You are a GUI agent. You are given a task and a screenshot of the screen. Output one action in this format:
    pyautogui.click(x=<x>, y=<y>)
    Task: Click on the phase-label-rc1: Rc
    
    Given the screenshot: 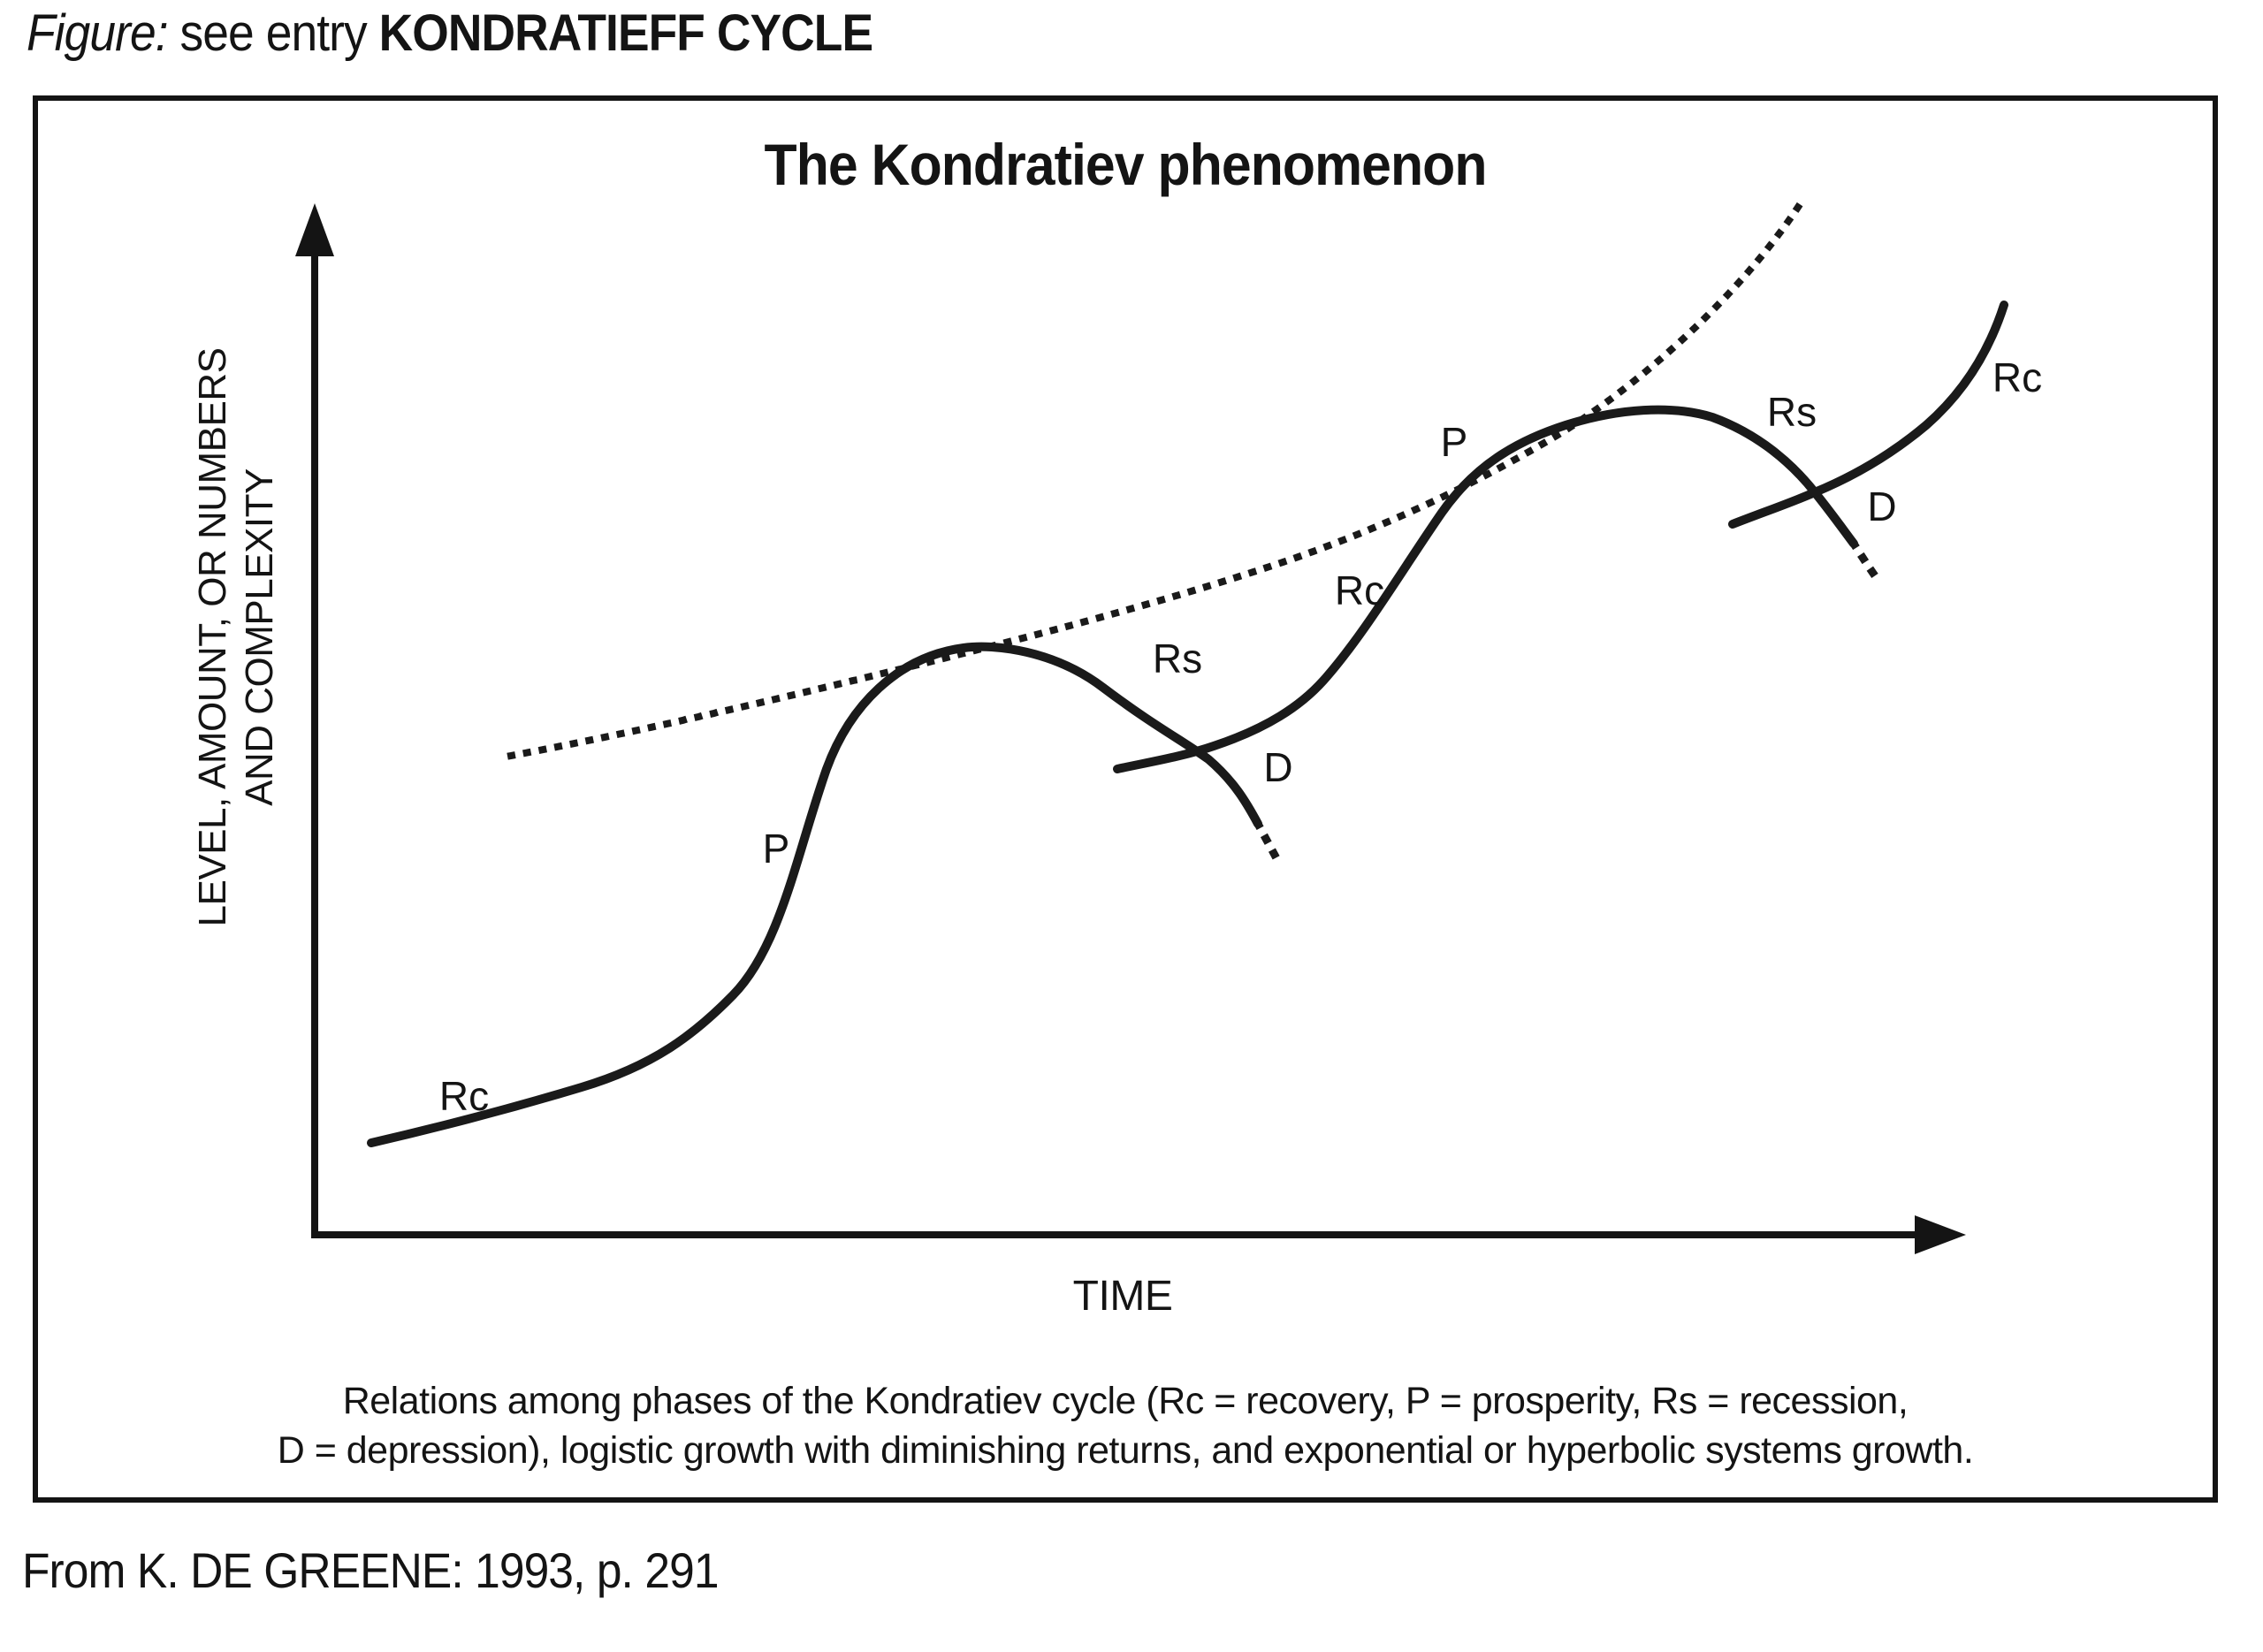 What is the action you would take?
    pyautogui.click(x=464, y=1096)
    